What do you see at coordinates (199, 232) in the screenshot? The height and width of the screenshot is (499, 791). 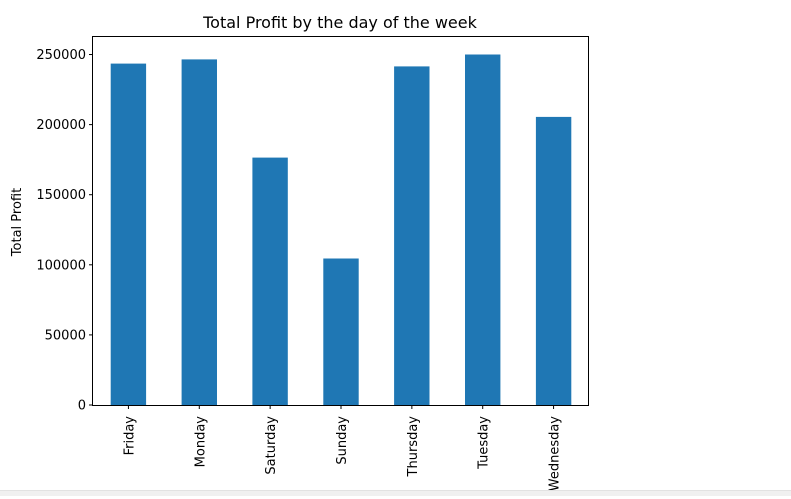 I see `bar-monday` at bounding box center [199, 232].